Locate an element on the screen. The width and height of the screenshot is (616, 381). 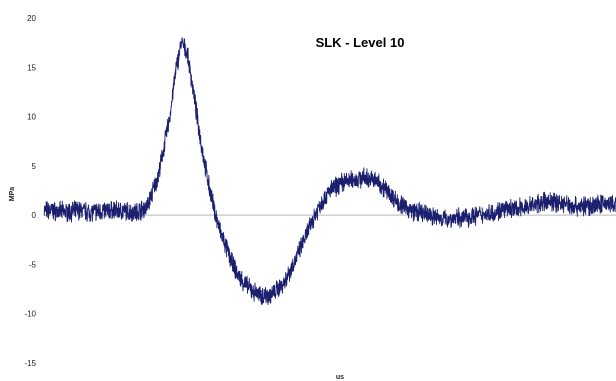
y-tick-label: 5 is located at coordinates (34, 166).